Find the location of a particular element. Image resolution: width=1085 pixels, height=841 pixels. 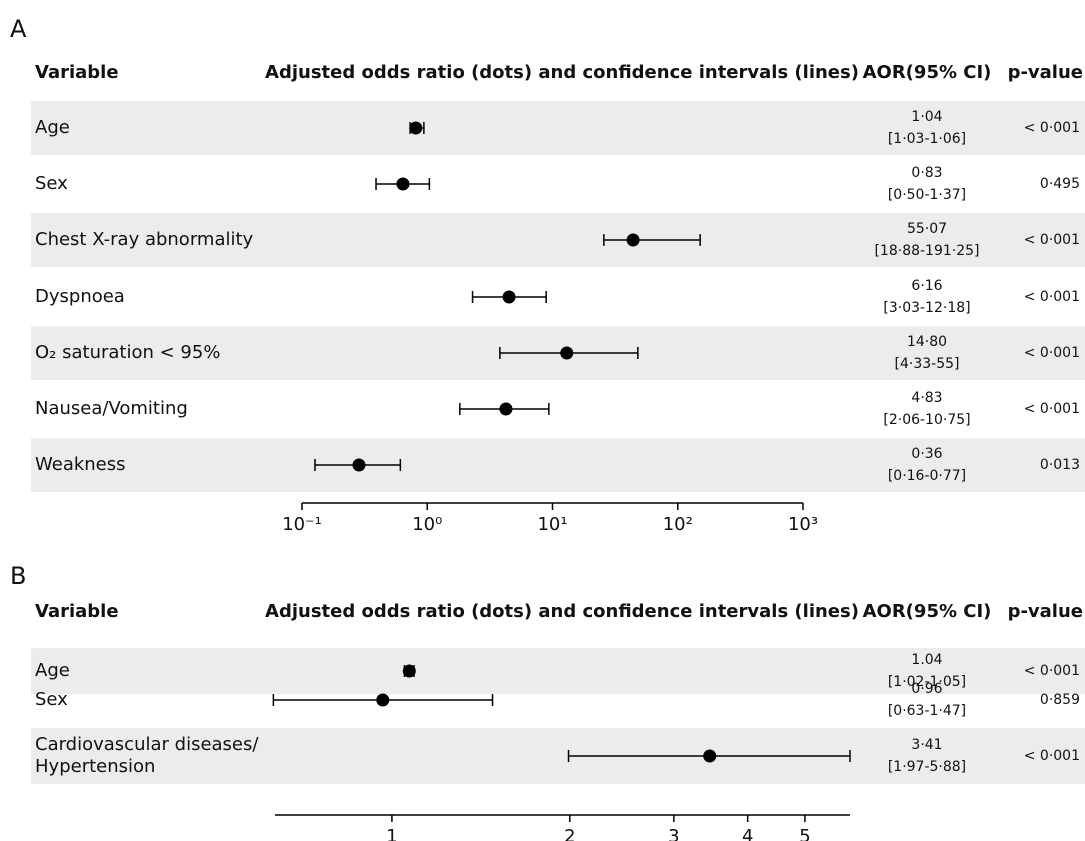

x-tick-label: 2 is located at coordinates (569, 833).